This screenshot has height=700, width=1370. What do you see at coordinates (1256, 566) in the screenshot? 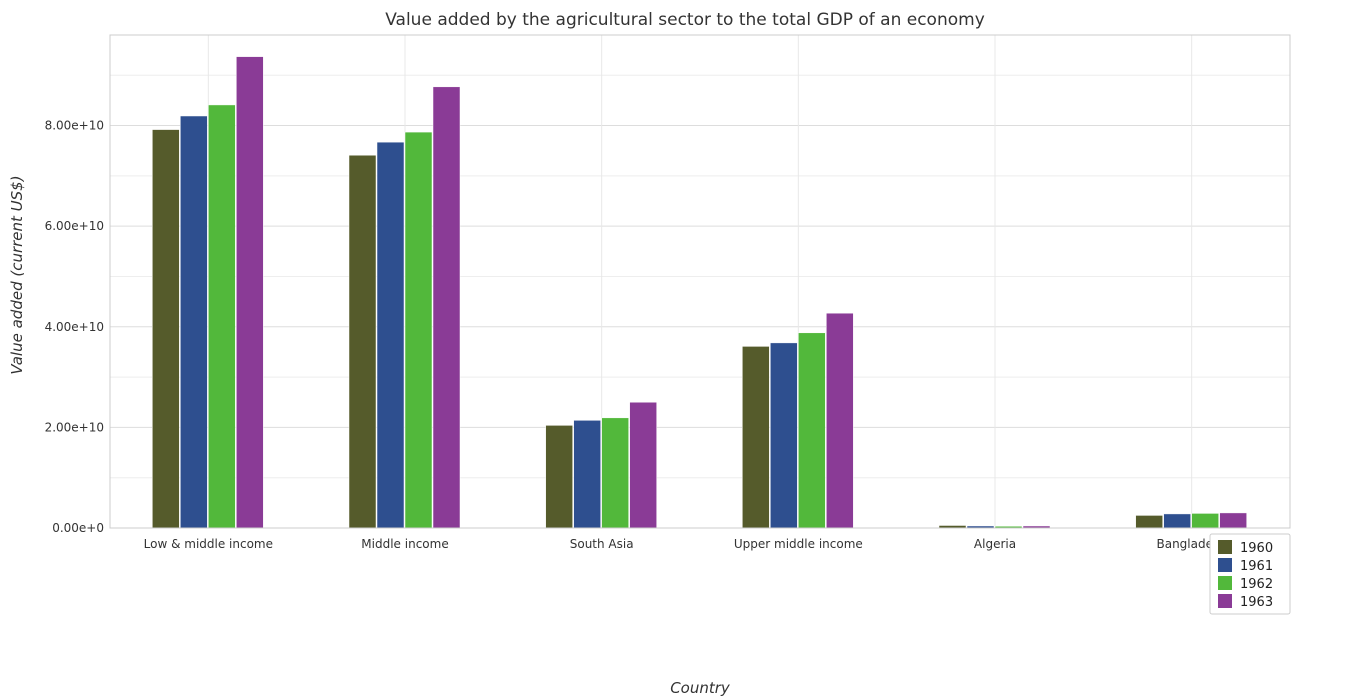
I see `legend-label-1961: 1961` at bounding box center [1256, 566].